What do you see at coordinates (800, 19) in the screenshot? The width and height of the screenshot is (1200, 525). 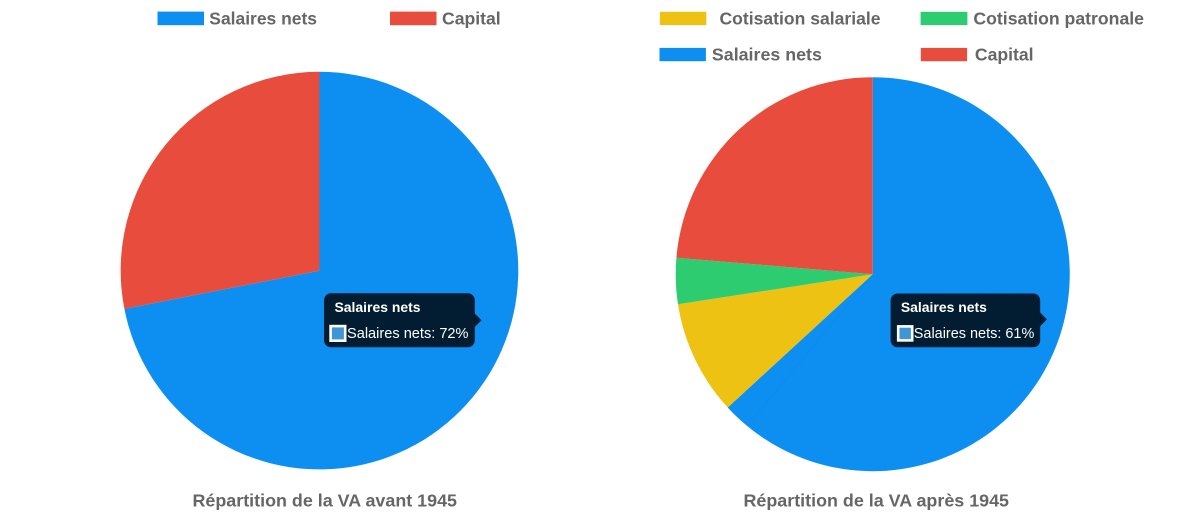 I see `svg-text: Cotisation salariale` at bounding box center [800, 19].